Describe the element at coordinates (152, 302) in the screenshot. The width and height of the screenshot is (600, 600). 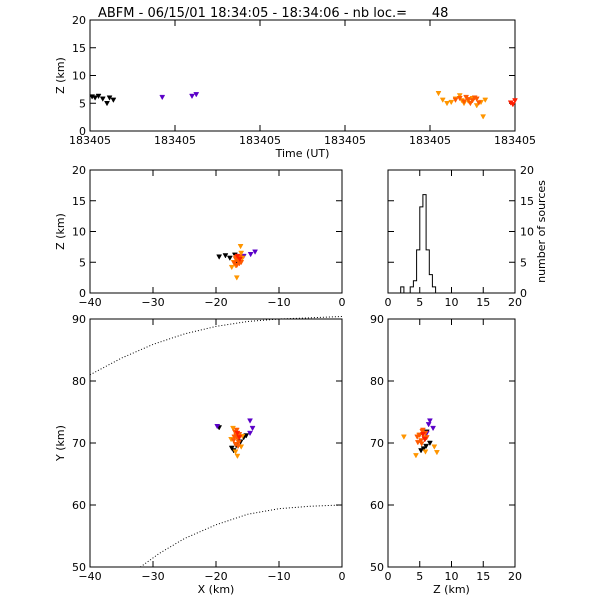
I see `x-tick-label: −30` at that location.